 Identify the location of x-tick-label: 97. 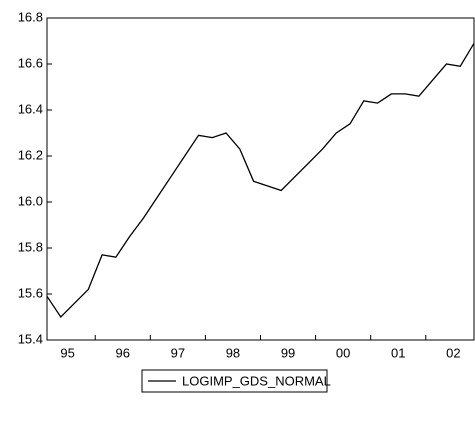
(178, 352).